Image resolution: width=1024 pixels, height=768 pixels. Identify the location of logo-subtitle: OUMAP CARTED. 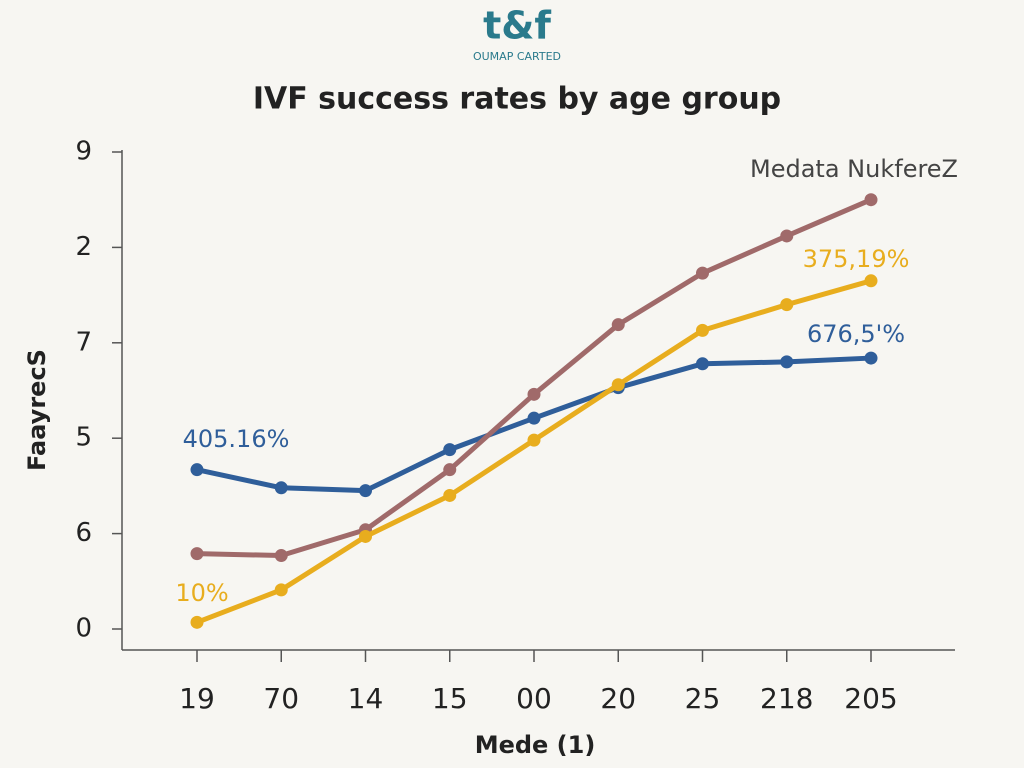
(517, 56).